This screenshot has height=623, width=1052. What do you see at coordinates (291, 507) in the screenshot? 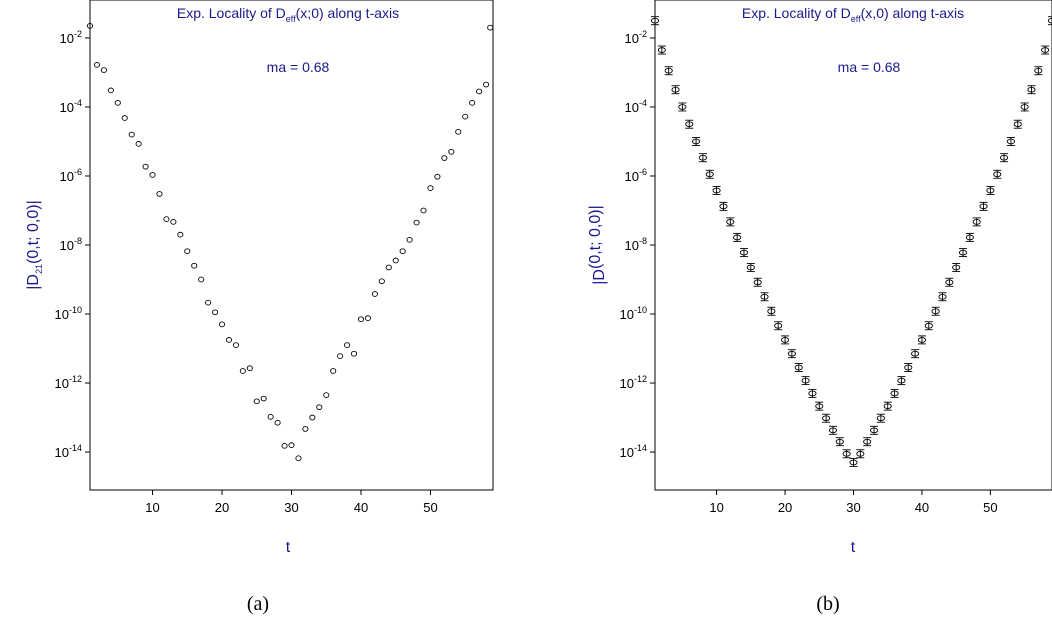
I see `x-tick-label: 30` at bounding box center [291, 507].